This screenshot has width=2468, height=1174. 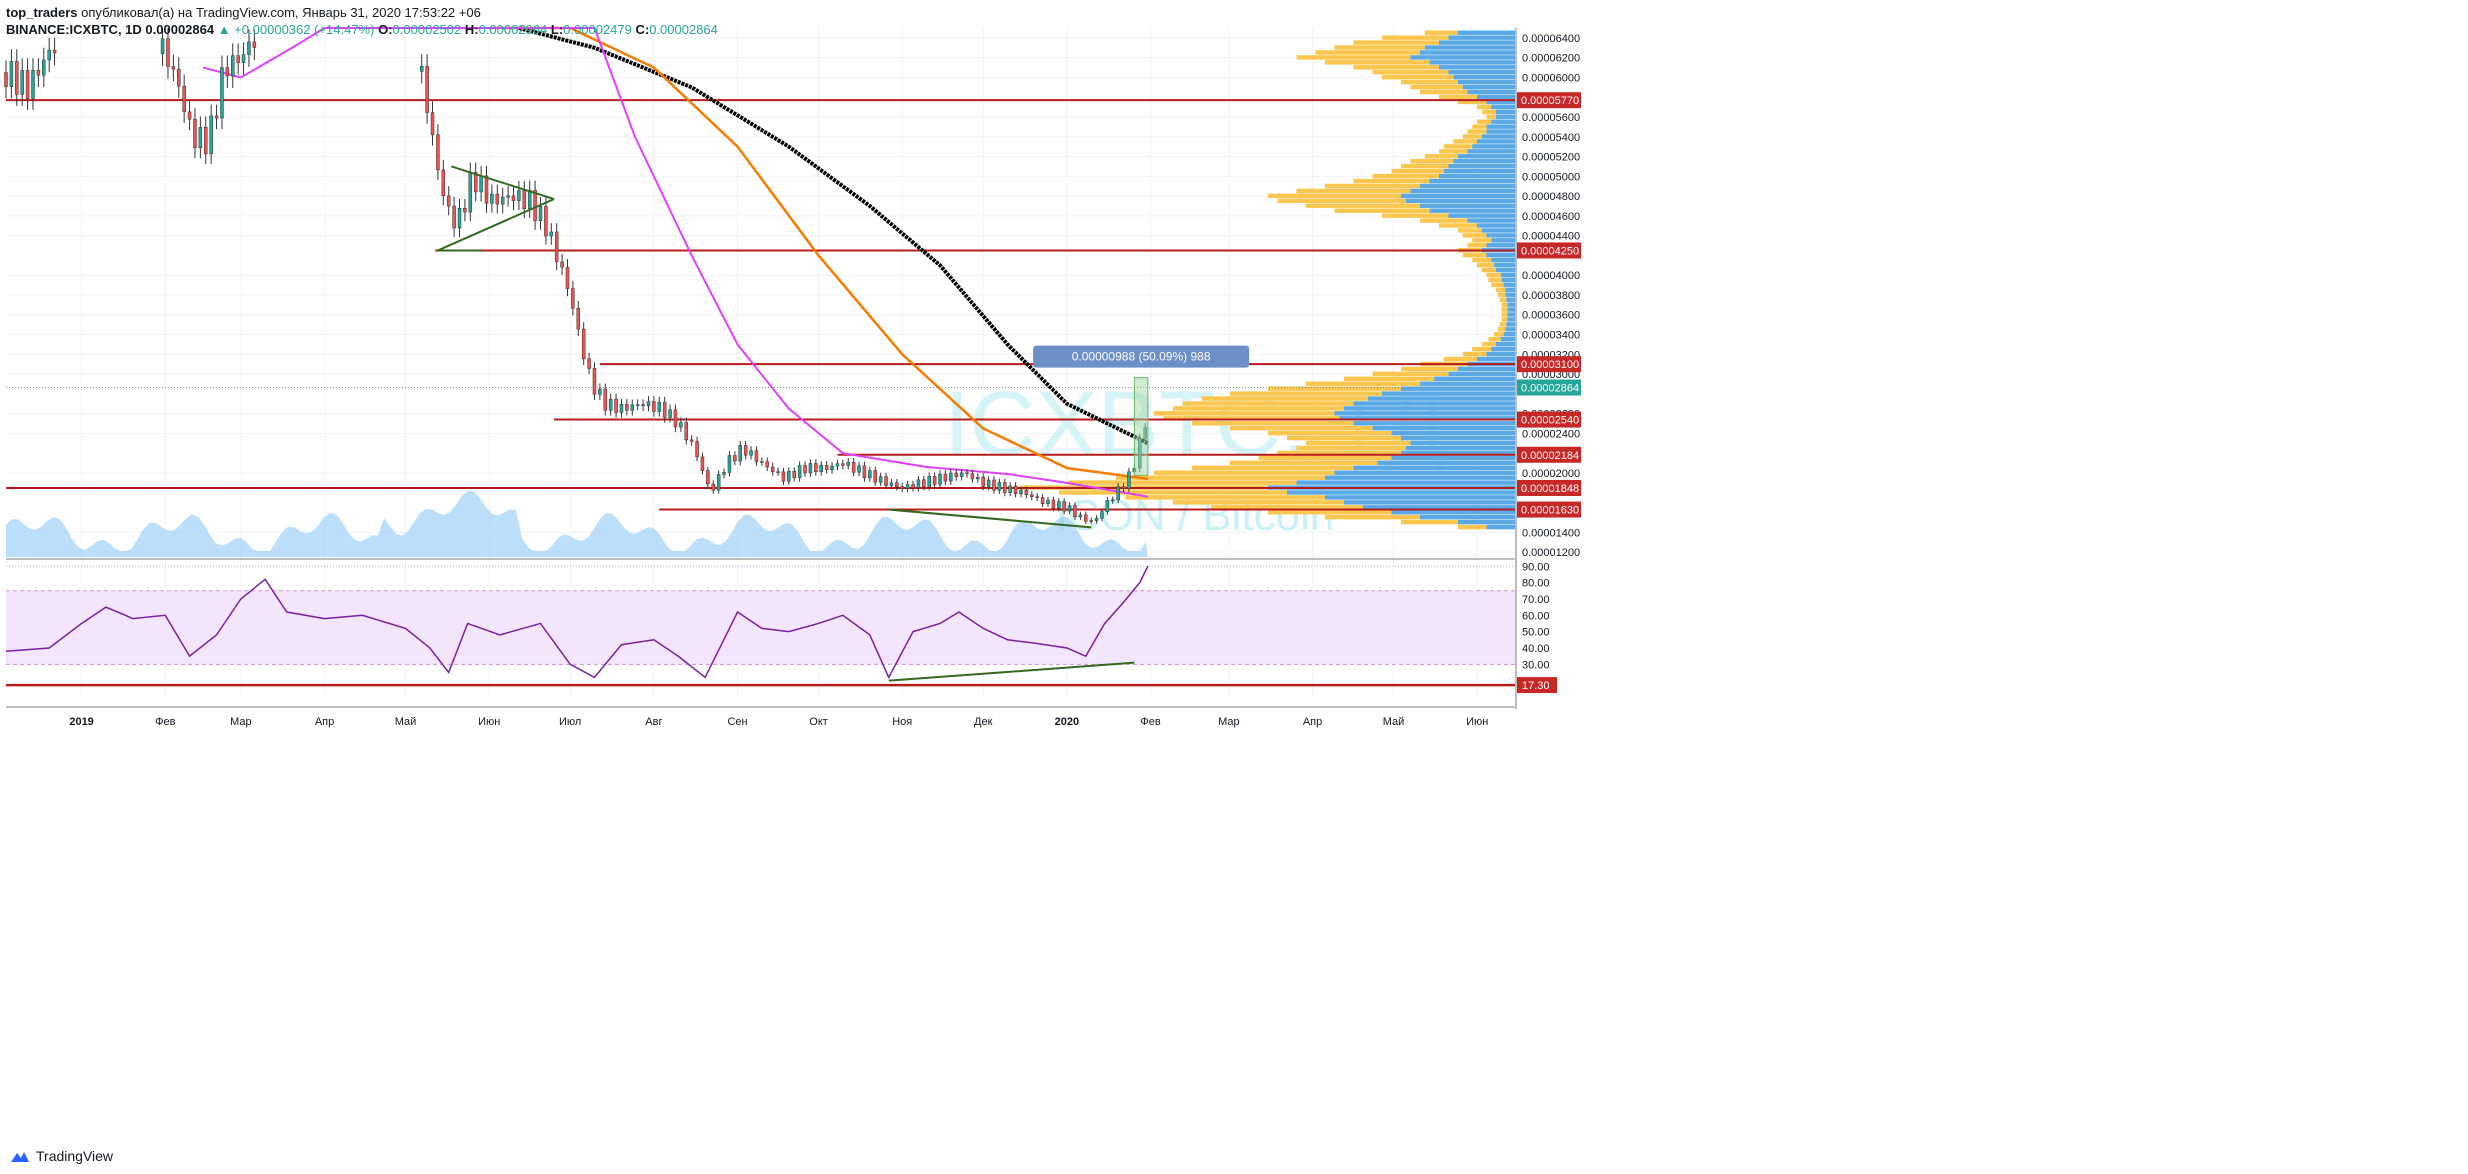 I want to click on footer: TradingView, so click(x=61, y=1156).